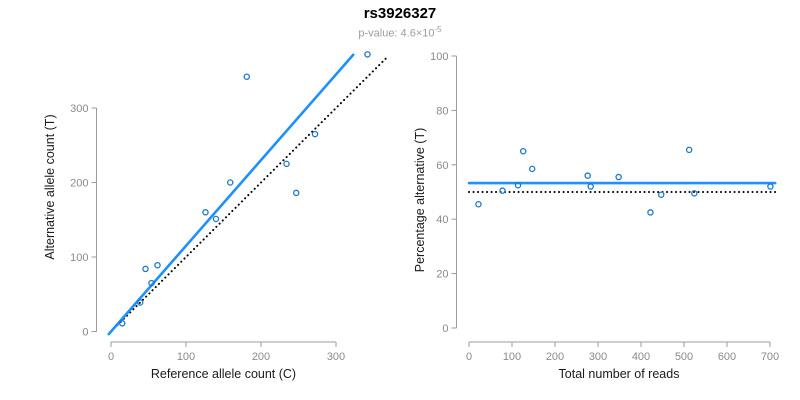 The width and height of the screenshot is (800, 400). What do you see at coordinates (442, 275) in the screenshot?
I see `y-tick-label: 20` at bounding box center [442, 275].